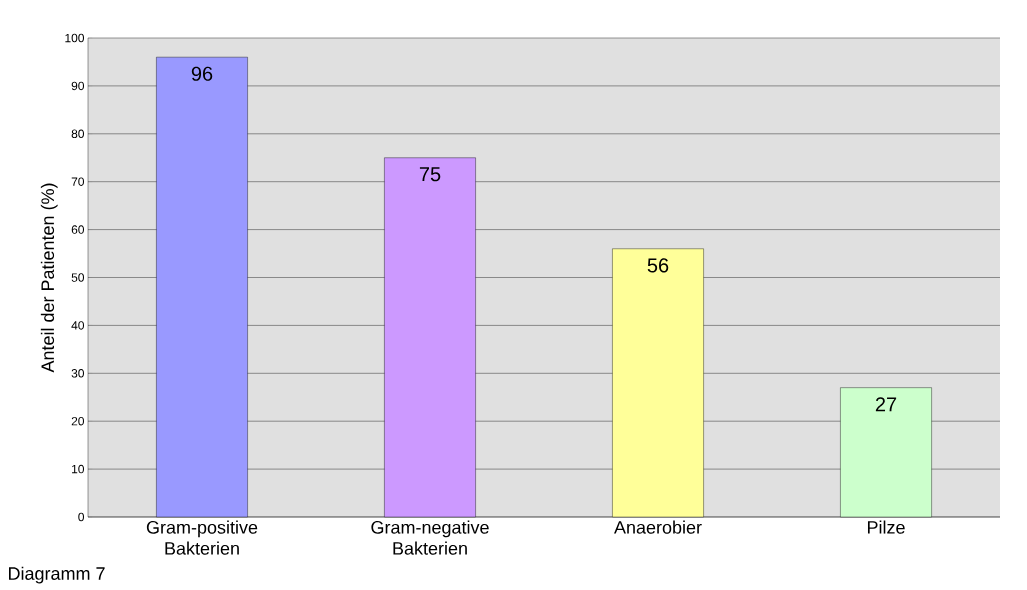 The height and width of the screenshot is (590, 1027). I want to click on data-label: 75, so click(430, 174).